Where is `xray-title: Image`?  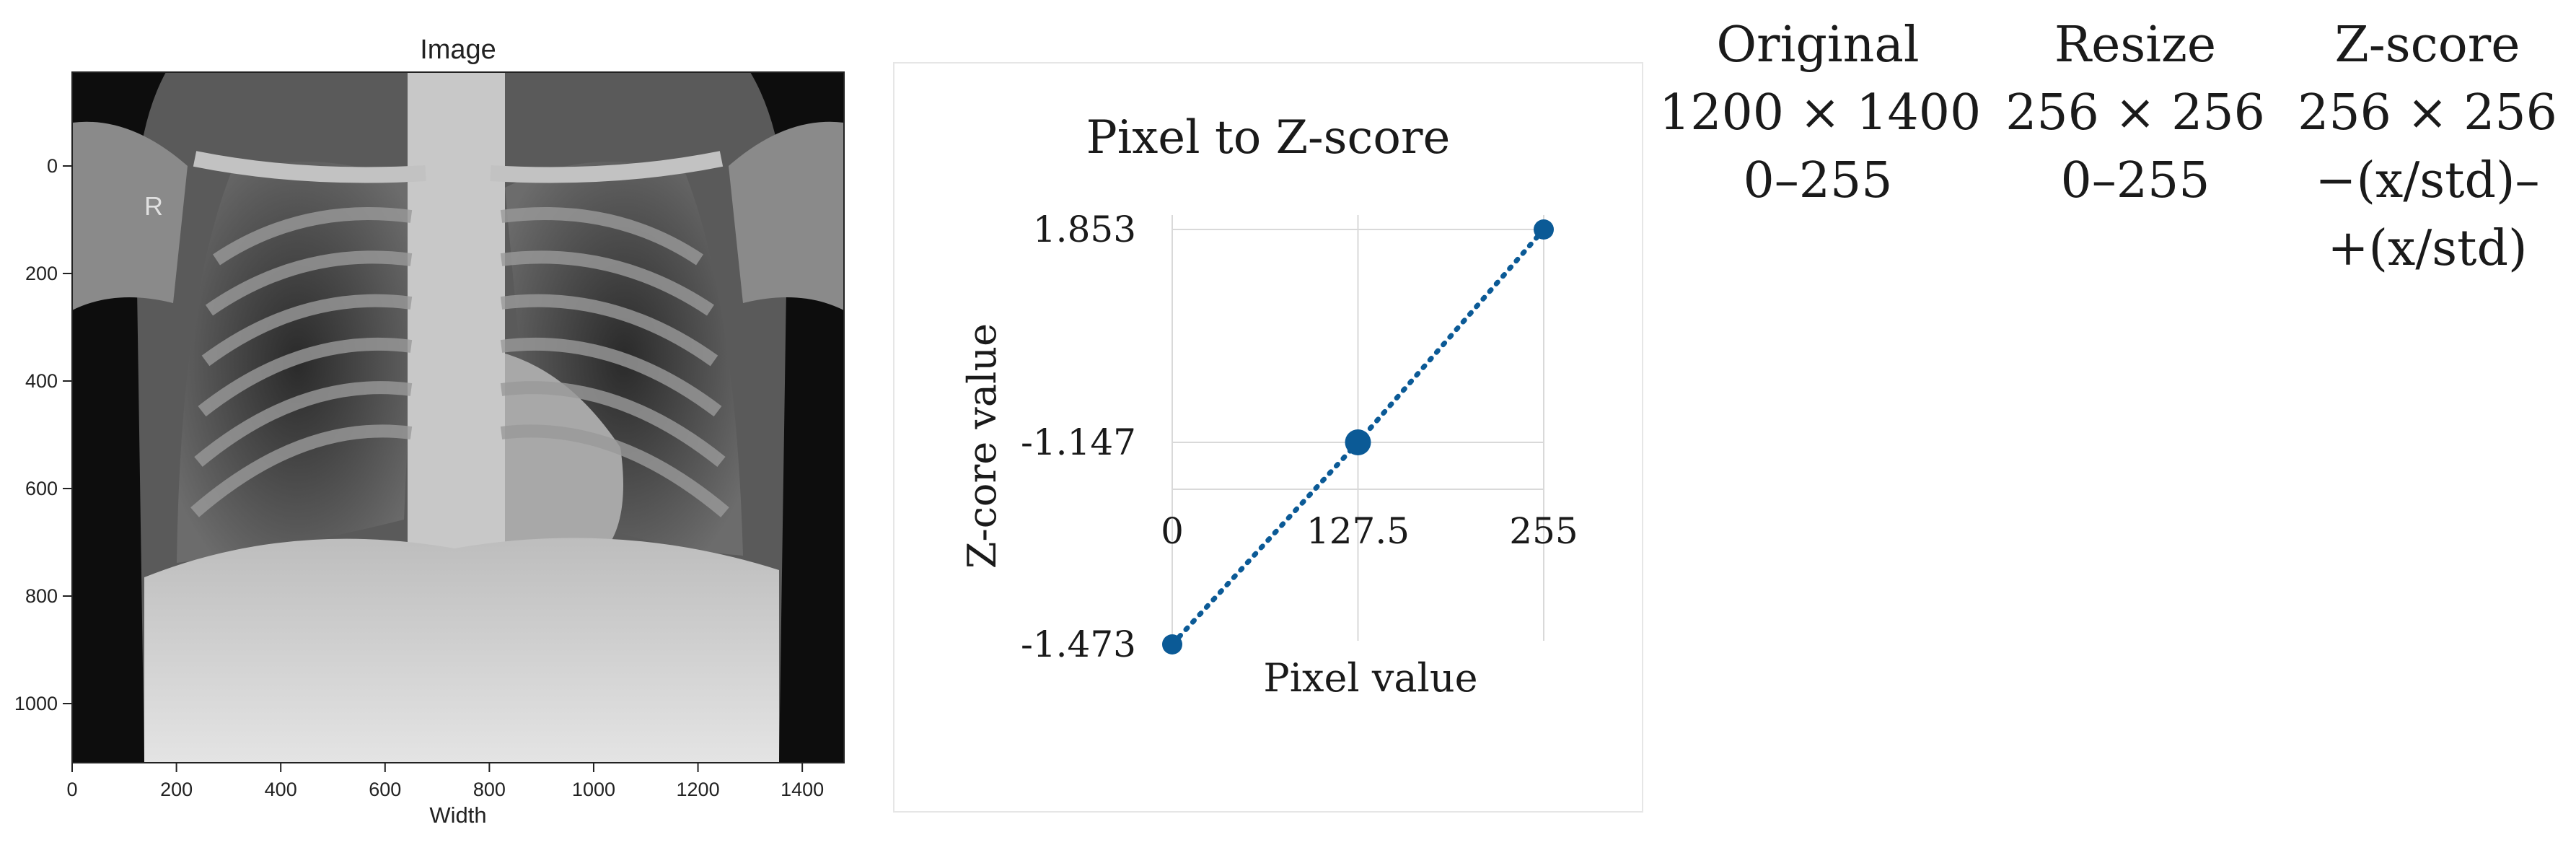
xray-title: Image is located at coordinates (458, 50).